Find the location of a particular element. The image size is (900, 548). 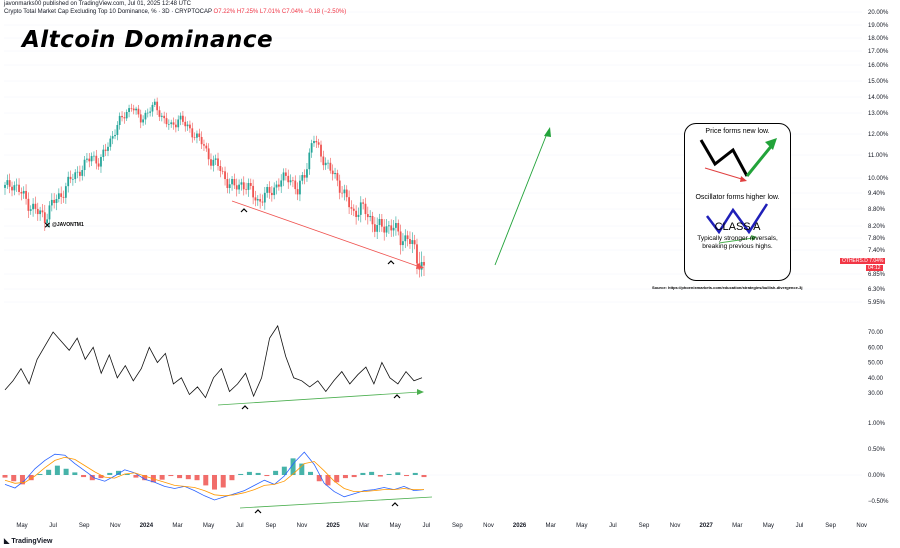

price-tick-label: 15.00% is located at coordinates (878, 82).